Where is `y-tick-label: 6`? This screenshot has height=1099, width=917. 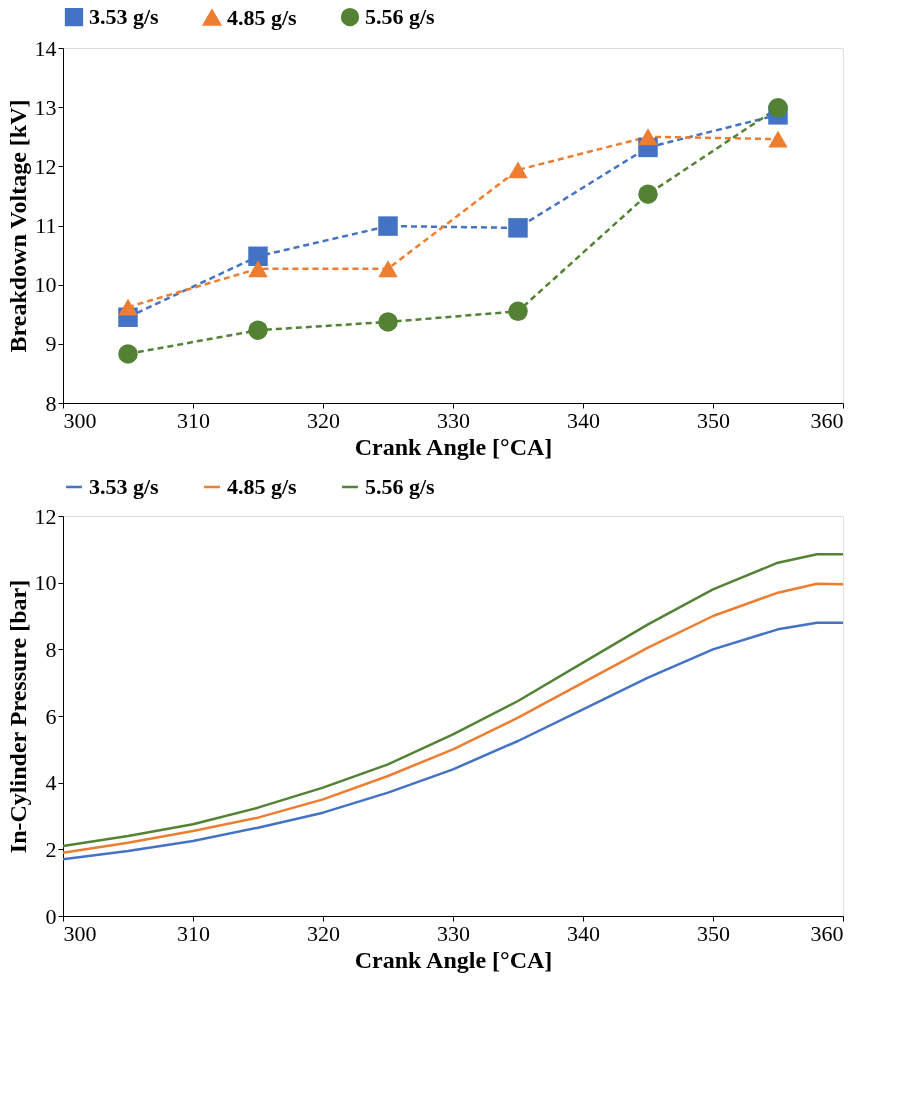
y-tick-label: 6 is located at coordinates (51, 716).